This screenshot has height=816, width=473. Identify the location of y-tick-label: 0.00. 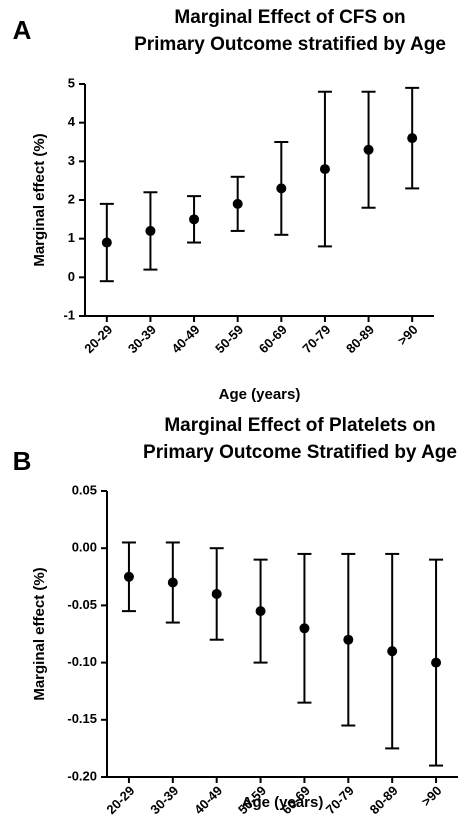
(84, 547).